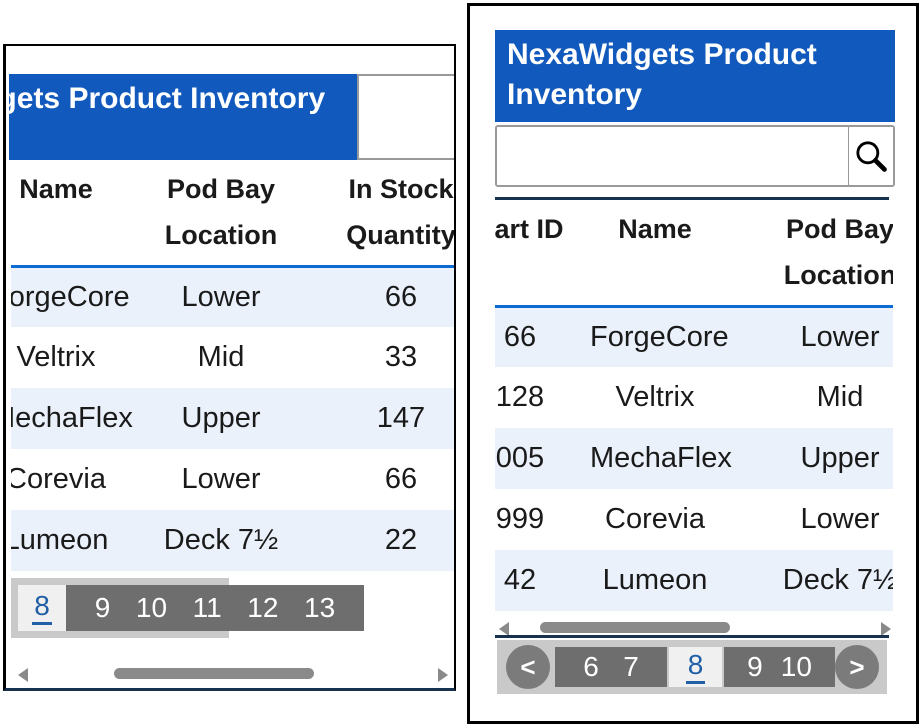 This screenshot has width=921, height=727. I want to click on previous-page-button: <, so click(528, 667).